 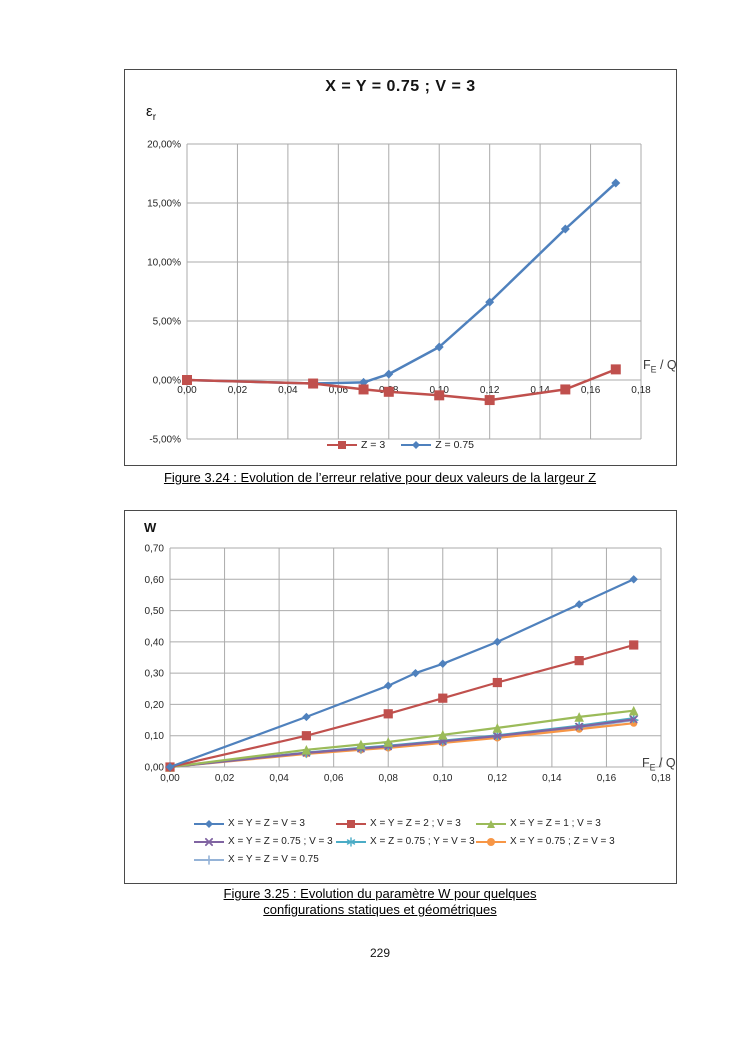 I want to click on marker-asterisk, so click(x=351, y=841).